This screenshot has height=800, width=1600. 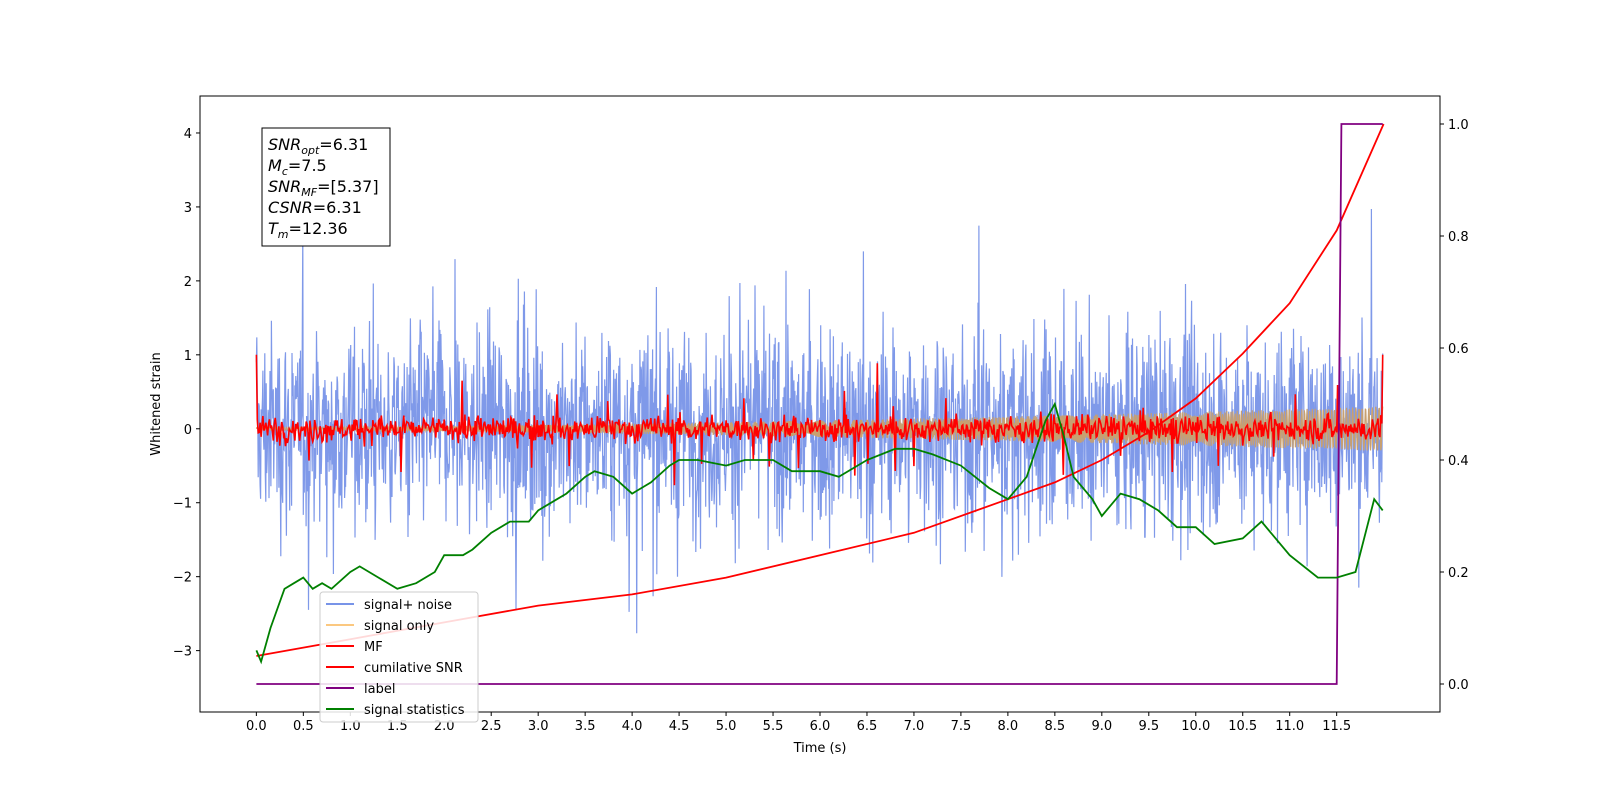 What do you see at coordinates (188, 208) in the screenshot?
I see `y-tick-label: 3` at bounding box center [188, 208].